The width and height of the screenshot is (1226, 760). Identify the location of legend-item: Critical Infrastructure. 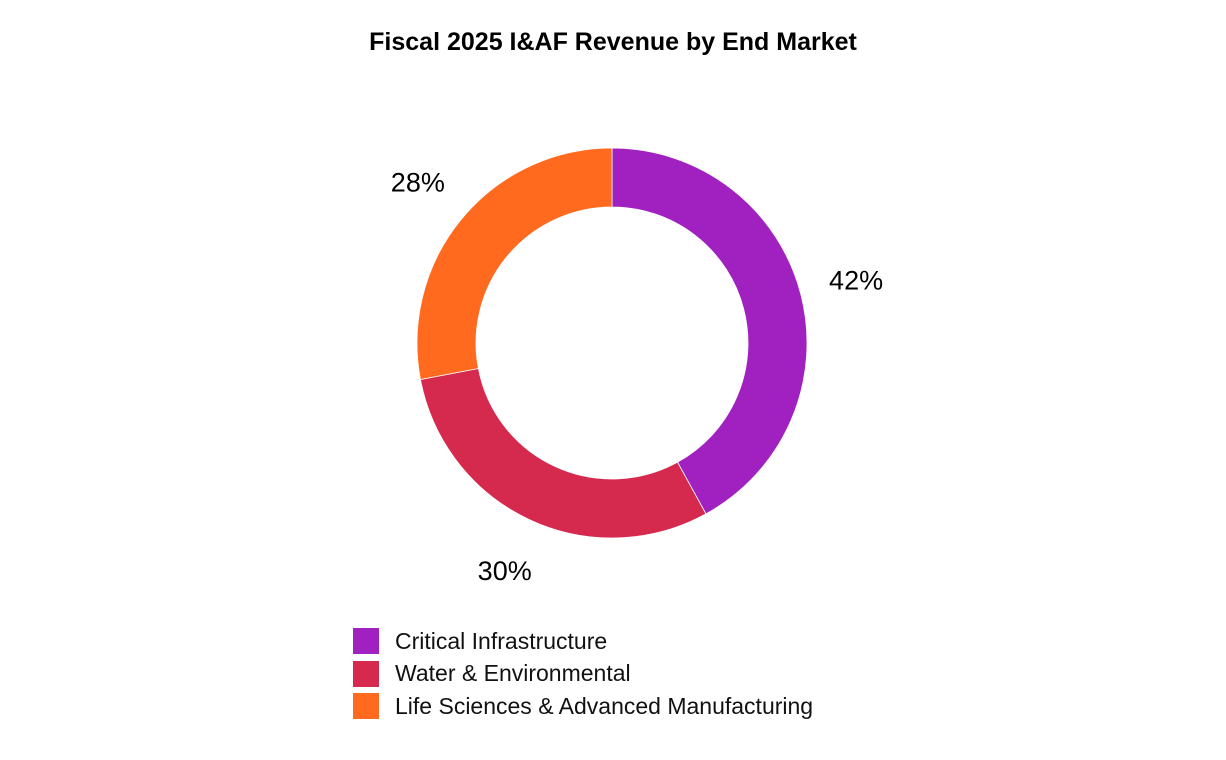
(583, 641).